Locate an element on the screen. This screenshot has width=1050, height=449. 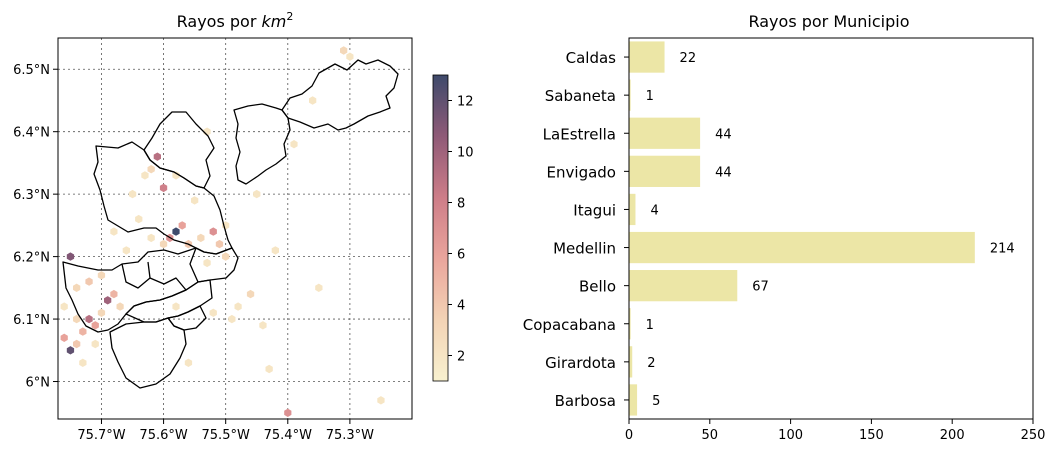
colorbar-tick-label: 10 is located at coordinates (465, 153).